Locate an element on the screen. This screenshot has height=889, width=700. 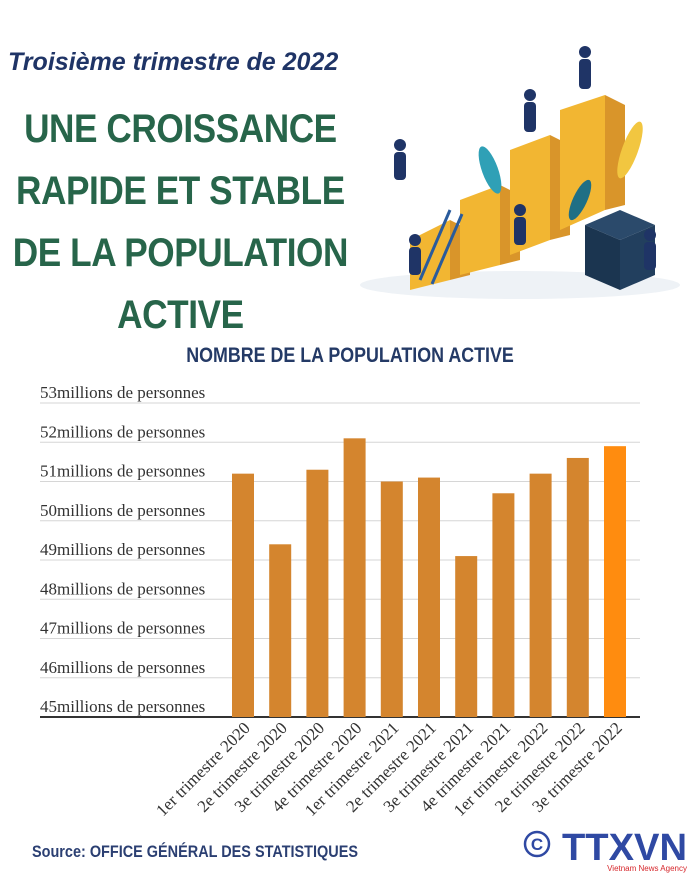
people-illustration is located at coordinates (525, 160).